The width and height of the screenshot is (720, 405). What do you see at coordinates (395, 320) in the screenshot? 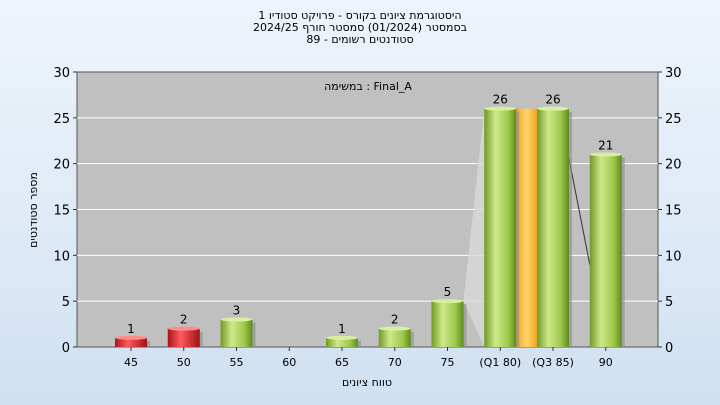
I see `value-label-70: 2` at bounding box center [395, 320].